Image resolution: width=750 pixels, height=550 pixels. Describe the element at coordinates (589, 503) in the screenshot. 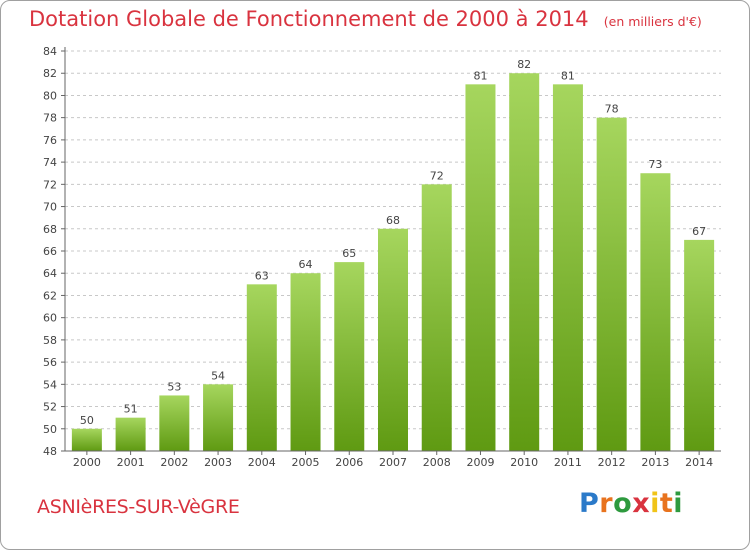

I see `logo-letter: P` at that location.